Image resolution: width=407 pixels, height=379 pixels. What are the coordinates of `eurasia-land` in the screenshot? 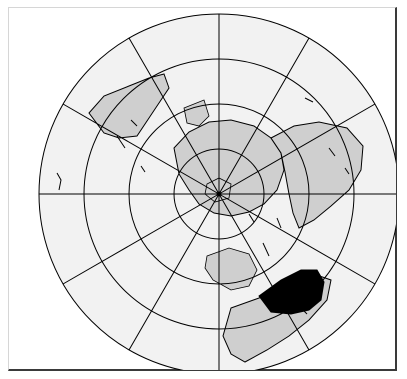 It's located at (229, 168).